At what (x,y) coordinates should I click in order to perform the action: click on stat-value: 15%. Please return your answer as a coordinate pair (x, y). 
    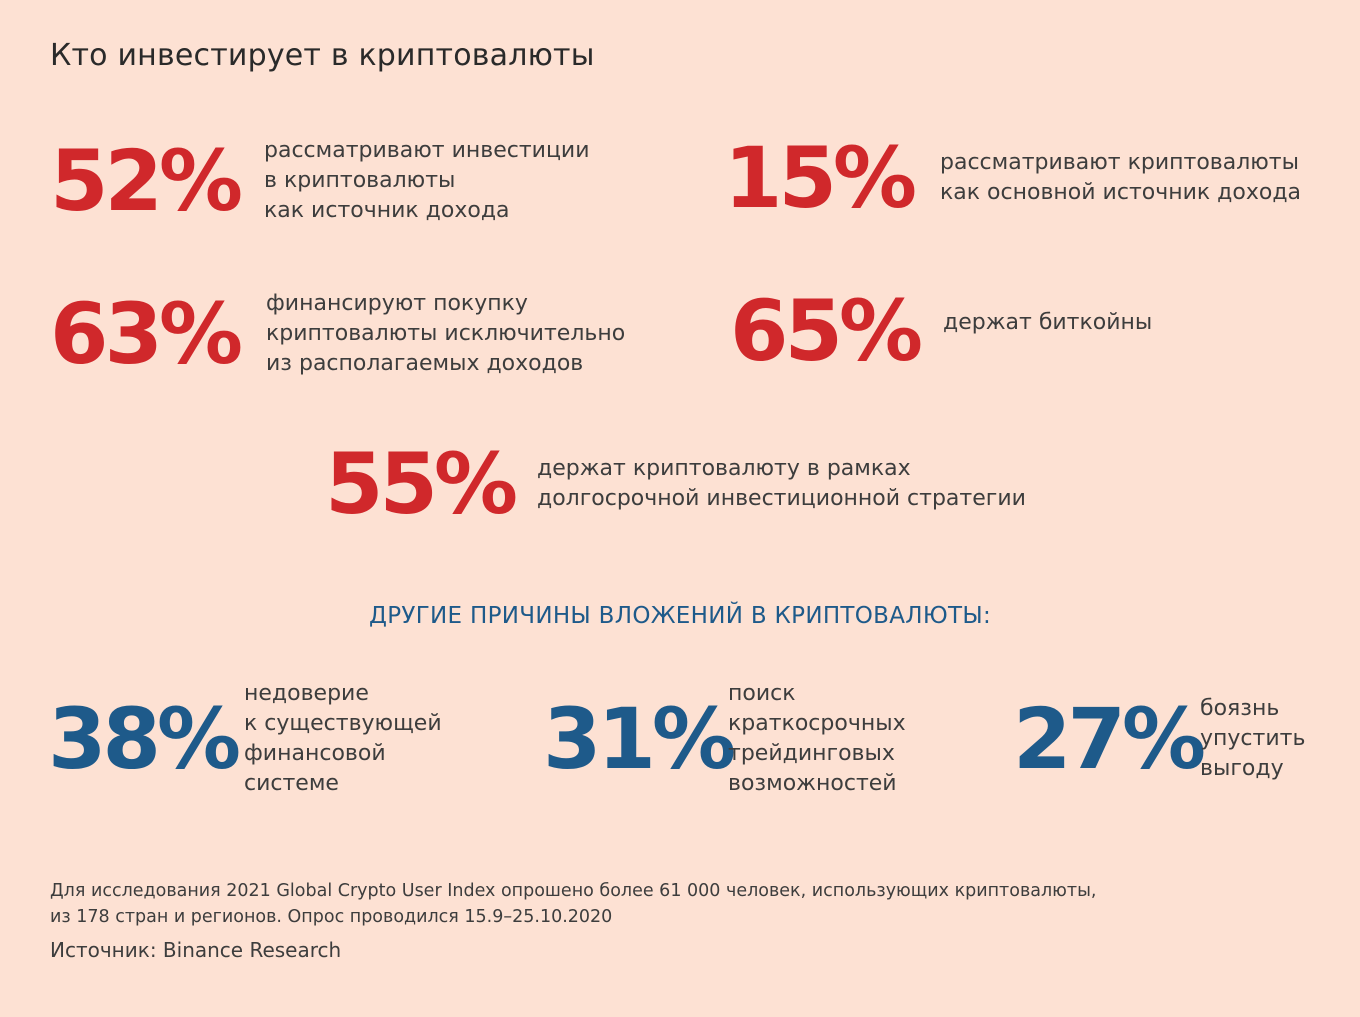
    Looking at the image, I should click on (820, 178).